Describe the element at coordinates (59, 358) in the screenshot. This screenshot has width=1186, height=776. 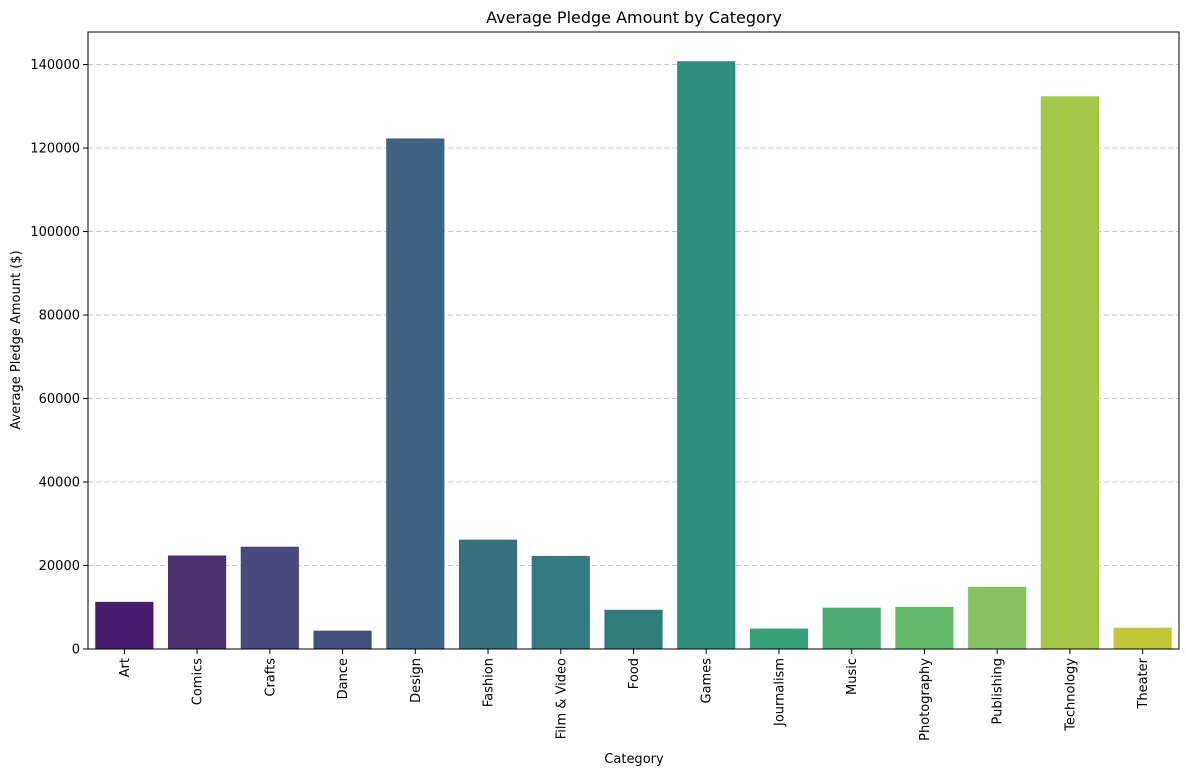
I see `y-axis: 0 20000 40000 60000 80000 100000 120000 140000` at that location.